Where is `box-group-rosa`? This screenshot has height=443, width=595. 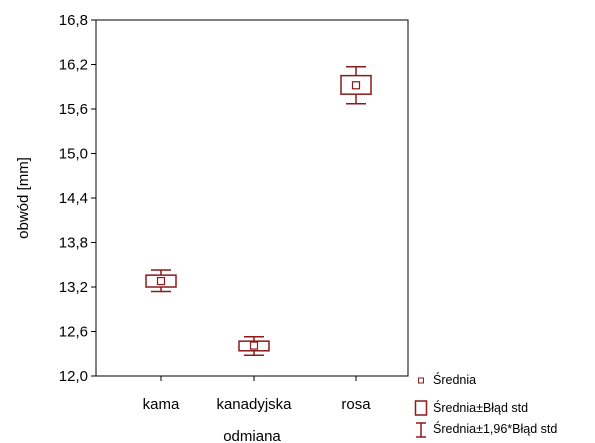
box-group-rosa is located at coordinates (356, 85).